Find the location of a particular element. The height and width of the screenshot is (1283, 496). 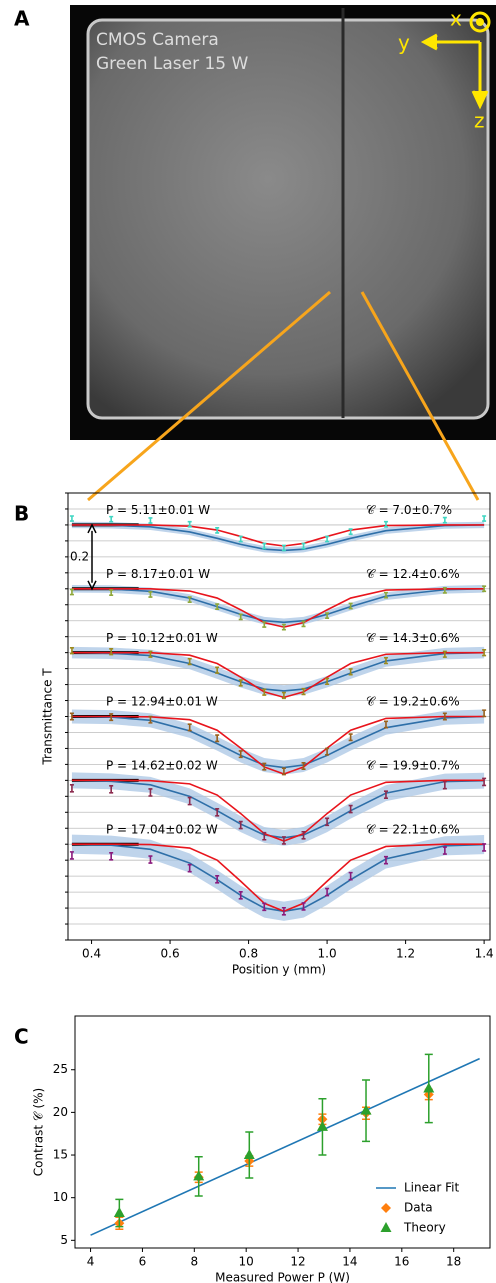

x-tick-label: 1.0 is located at coordinates (327, 954).